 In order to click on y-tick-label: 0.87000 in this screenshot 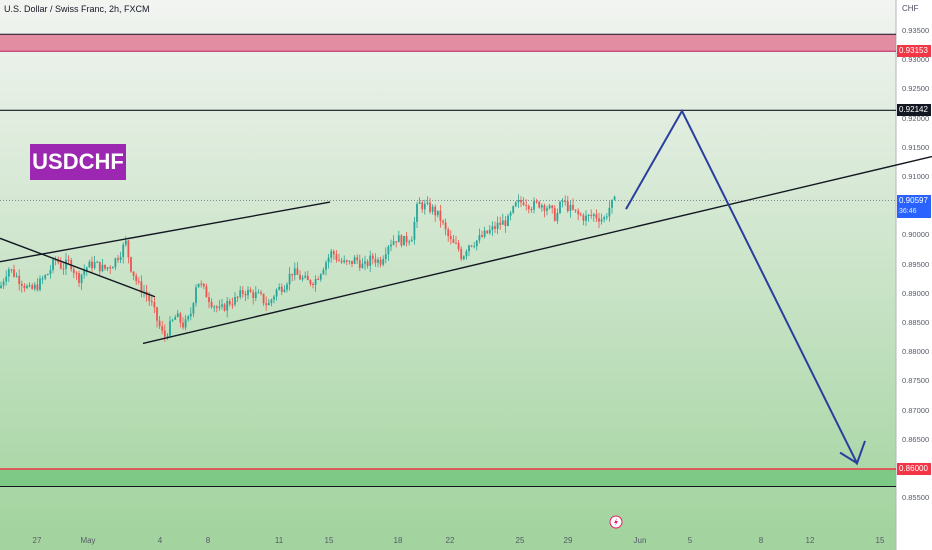, I will do `click(916, 410)`.